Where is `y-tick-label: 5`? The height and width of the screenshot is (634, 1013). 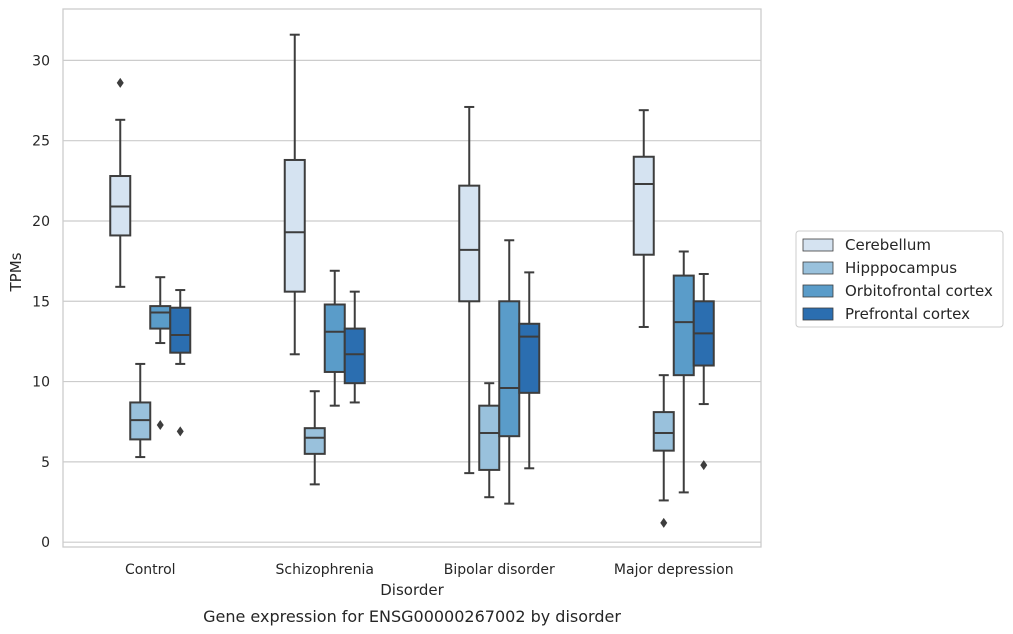
y-tick-label: 5 is located at coordinates (45, 463).